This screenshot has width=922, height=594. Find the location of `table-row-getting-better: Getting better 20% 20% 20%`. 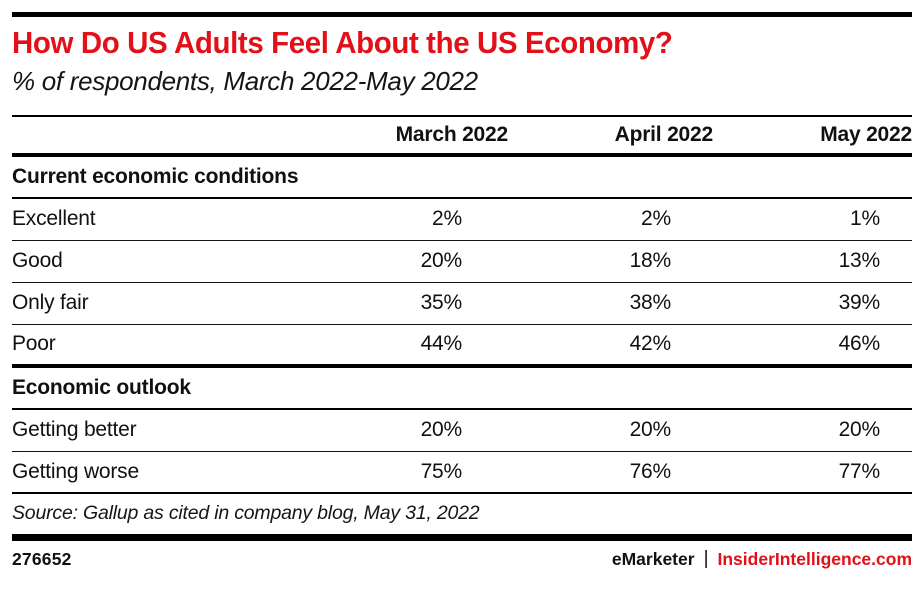

table-row-getting-better: Getting better 20% 20% 20% is located at coordinates (462, 430).